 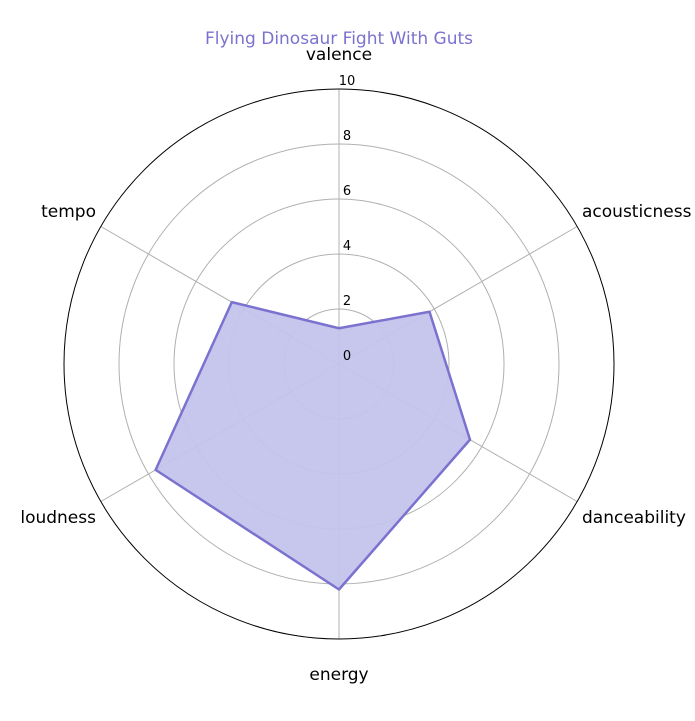 I want to click on axis-label-tempo: tempo, so click(x=68, y=212).